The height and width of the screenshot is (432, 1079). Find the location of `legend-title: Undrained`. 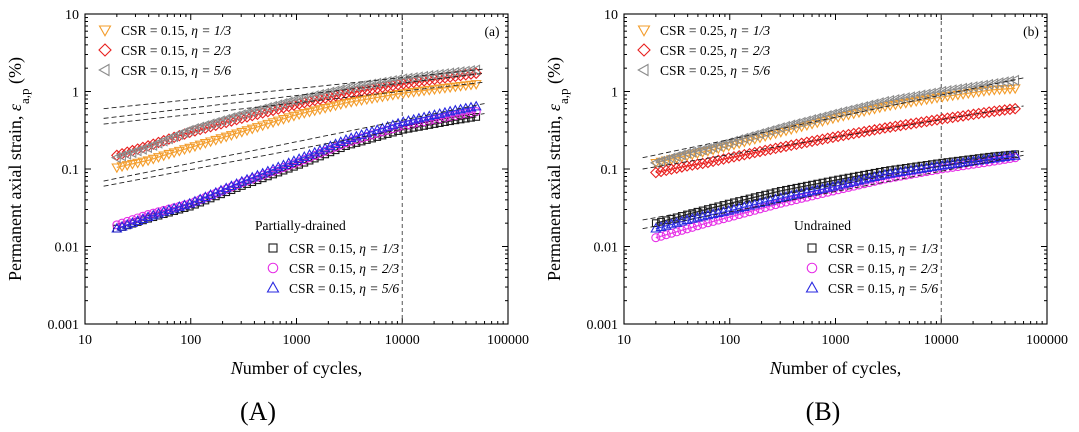

legend-title: Undrained is located at coordinates (822, 225).